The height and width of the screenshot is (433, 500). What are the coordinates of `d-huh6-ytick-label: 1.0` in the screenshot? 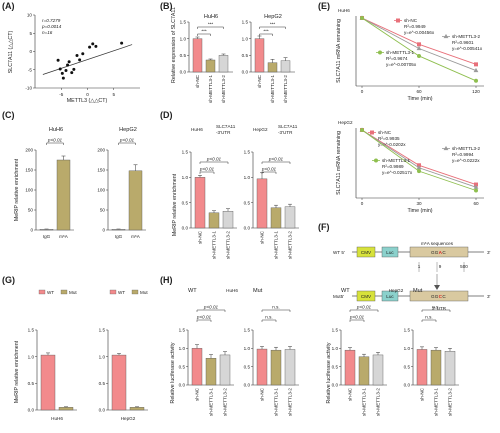 It's located at (185, 177).